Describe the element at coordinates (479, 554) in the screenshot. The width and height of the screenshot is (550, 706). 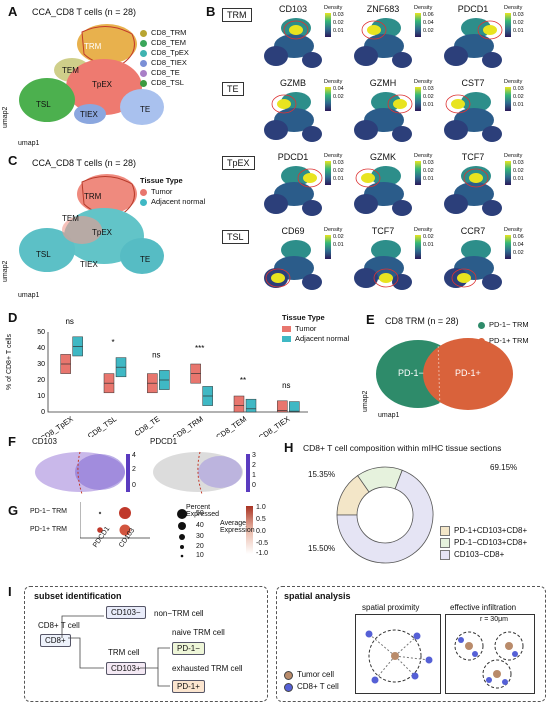
I see `legend-label: CD103−CD8+` at that location.